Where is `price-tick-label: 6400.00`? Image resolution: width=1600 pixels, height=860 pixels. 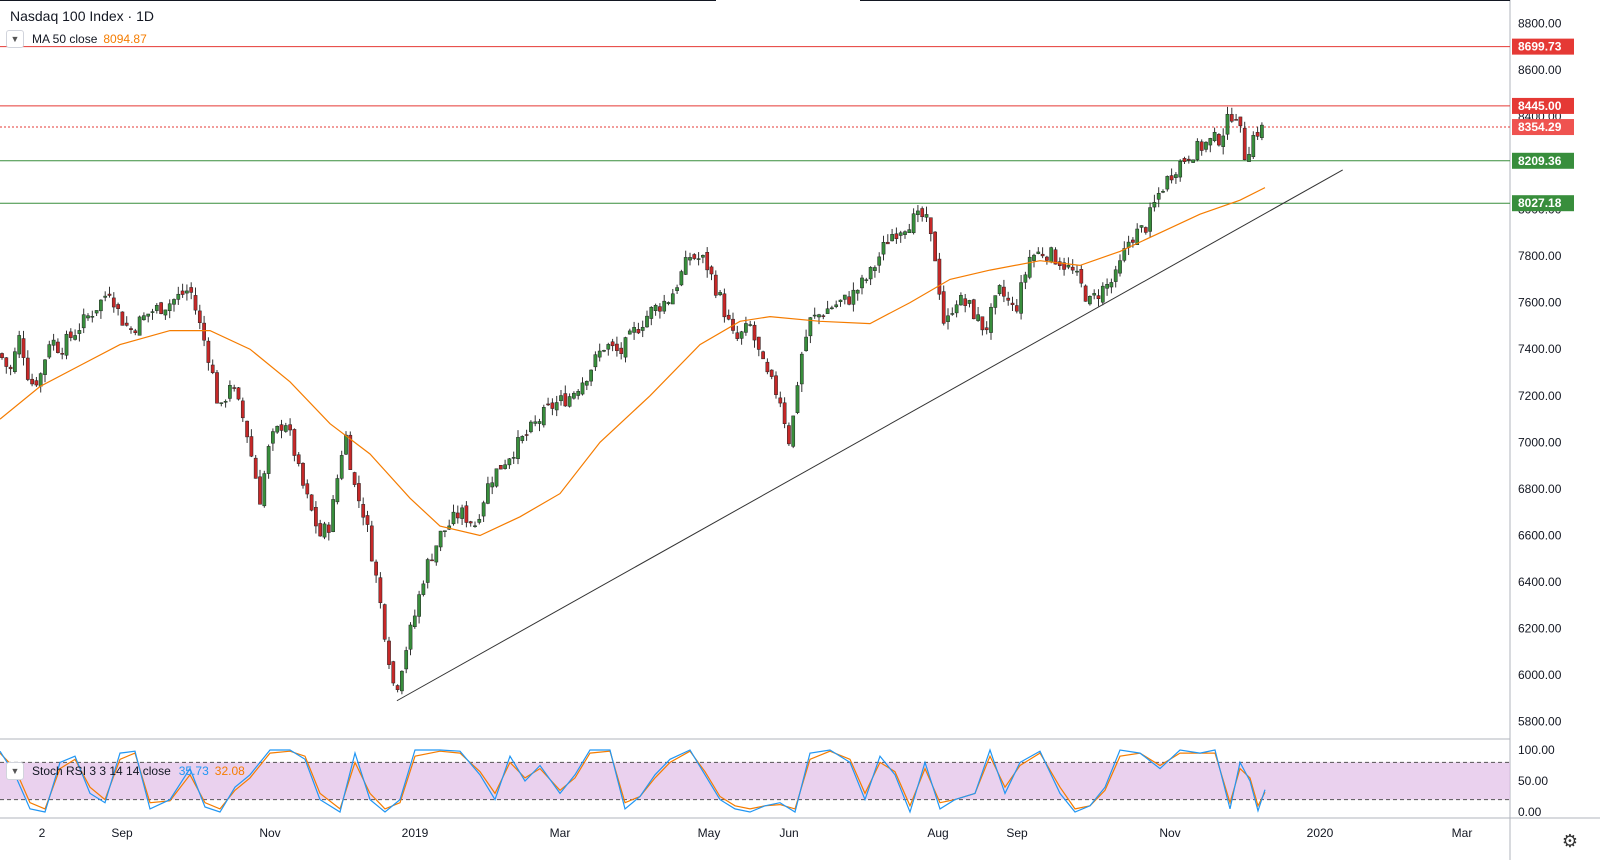 price-tick-label: 6400.00 is located at coordinates (1540, 582).